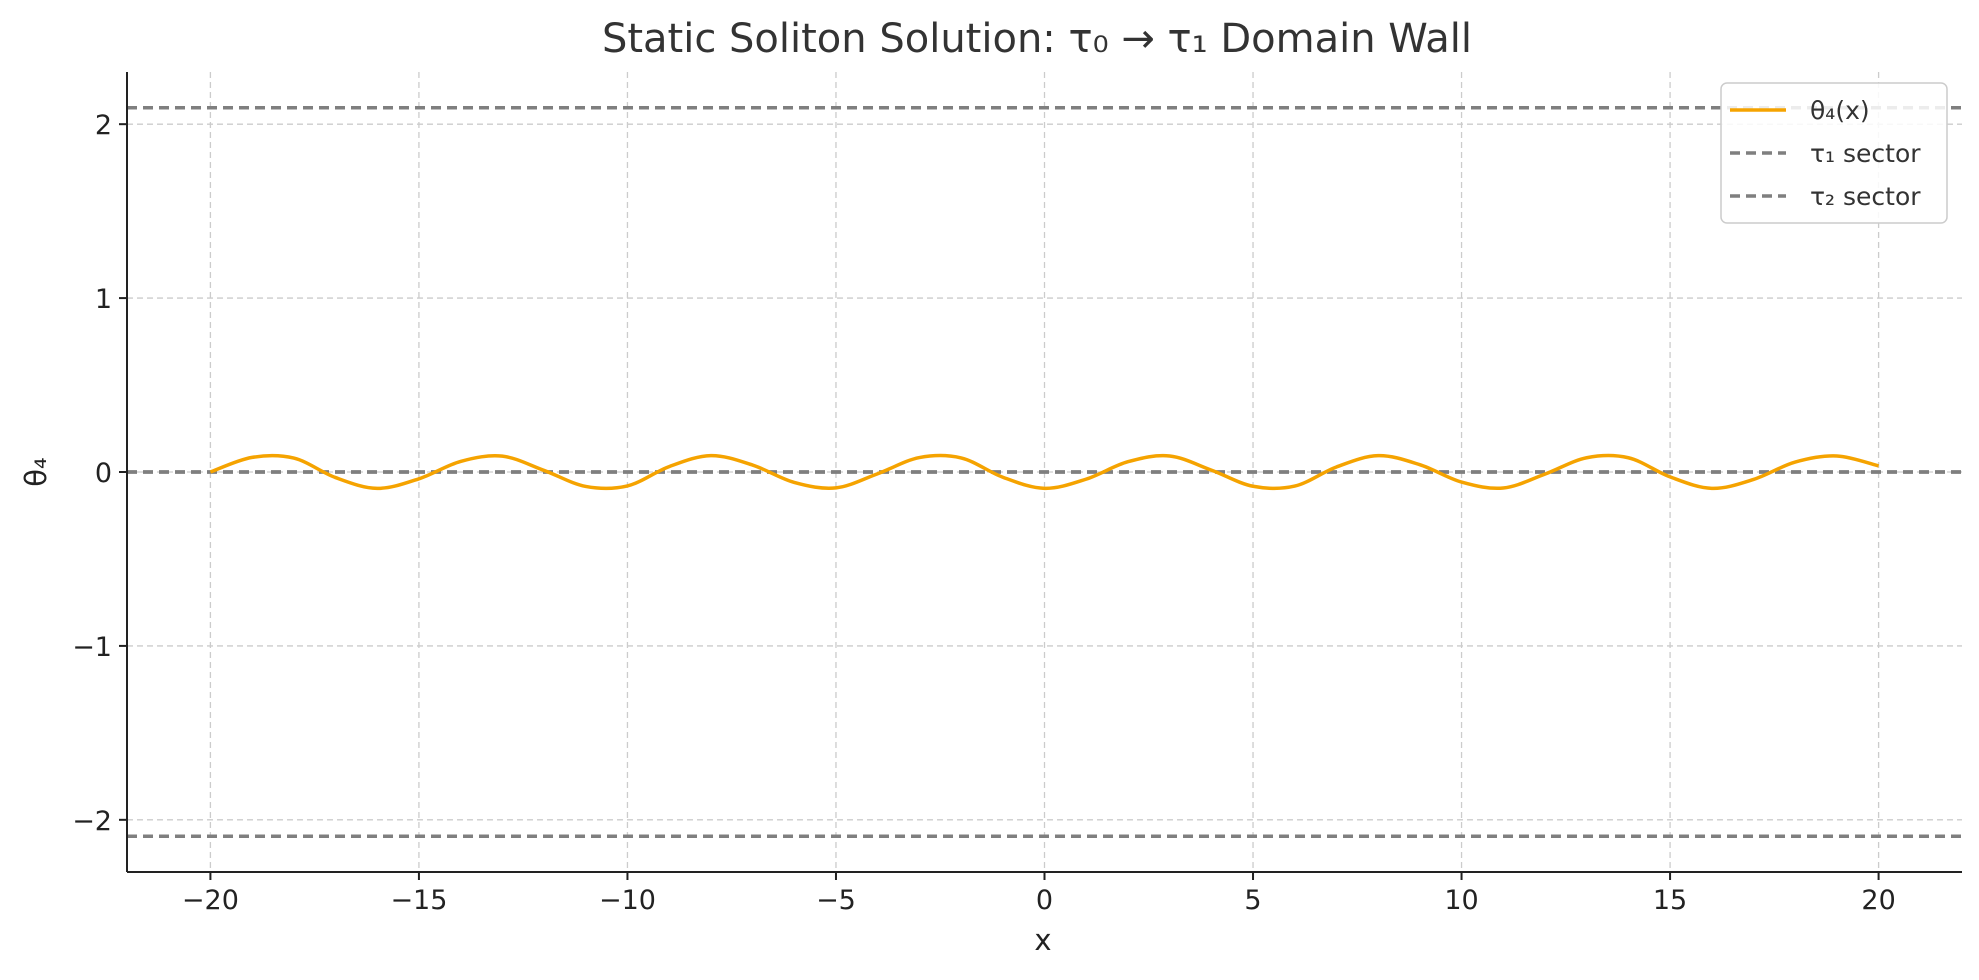 The image size is (1979, 980). Describe the element at coordinates (92, 647) in the screenshot. I see `y-tick-label-1: −1` at that location.